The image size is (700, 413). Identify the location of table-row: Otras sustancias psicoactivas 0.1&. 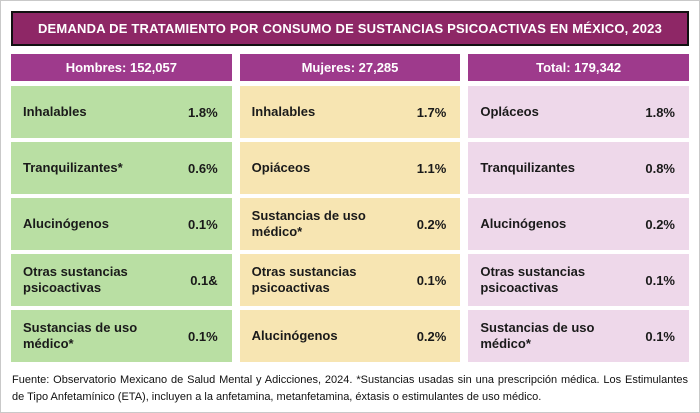
(121, 280).